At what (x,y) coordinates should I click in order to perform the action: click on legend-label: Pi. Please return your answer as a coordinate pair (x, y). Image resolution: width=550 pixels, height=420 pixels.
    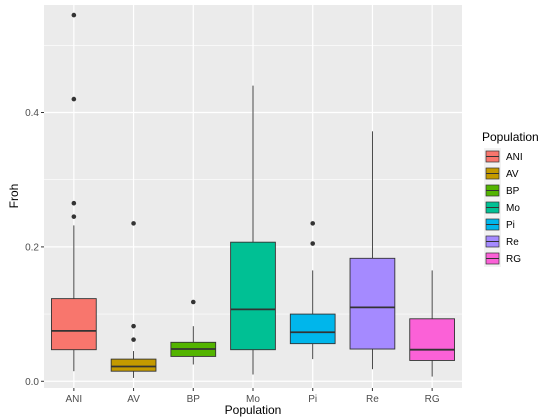
    Looking at the image, I should click on (510, 225).